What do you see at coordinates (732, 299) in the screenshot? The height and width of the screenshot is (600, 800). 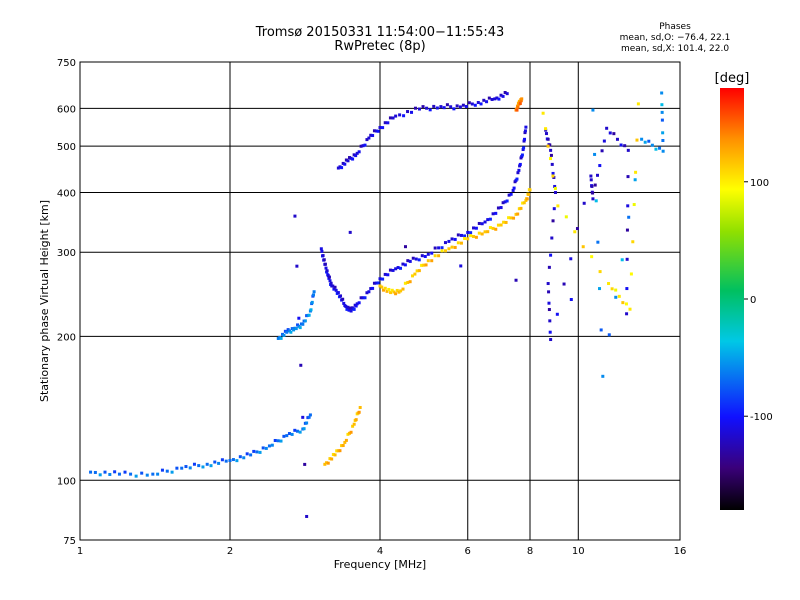 I see `colorbar` at bounding box center [732, 299].